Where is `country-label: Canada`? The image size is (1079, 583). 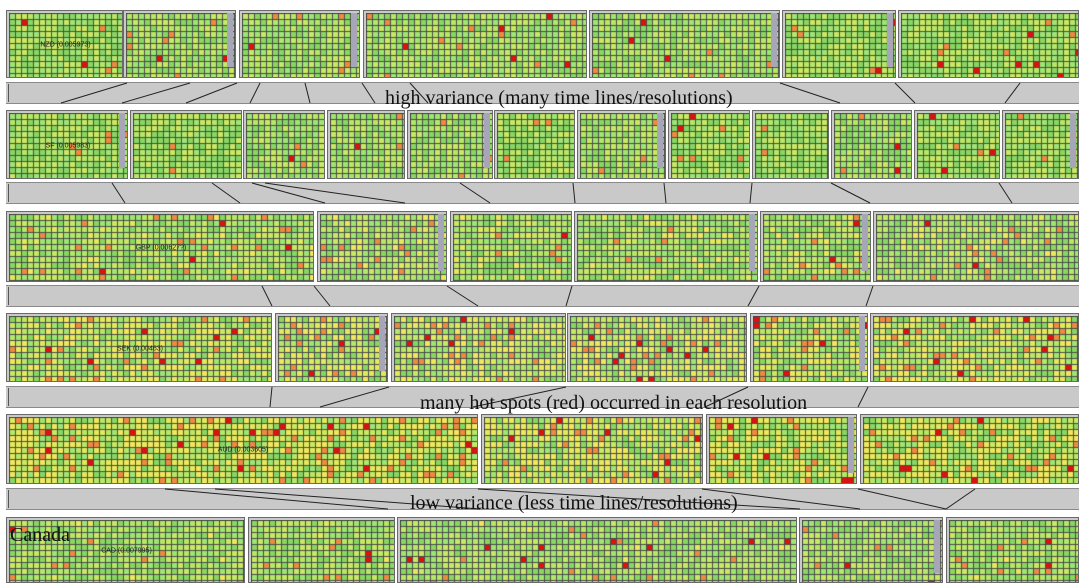
country-label: Canada is located at coordinates (40, 535).